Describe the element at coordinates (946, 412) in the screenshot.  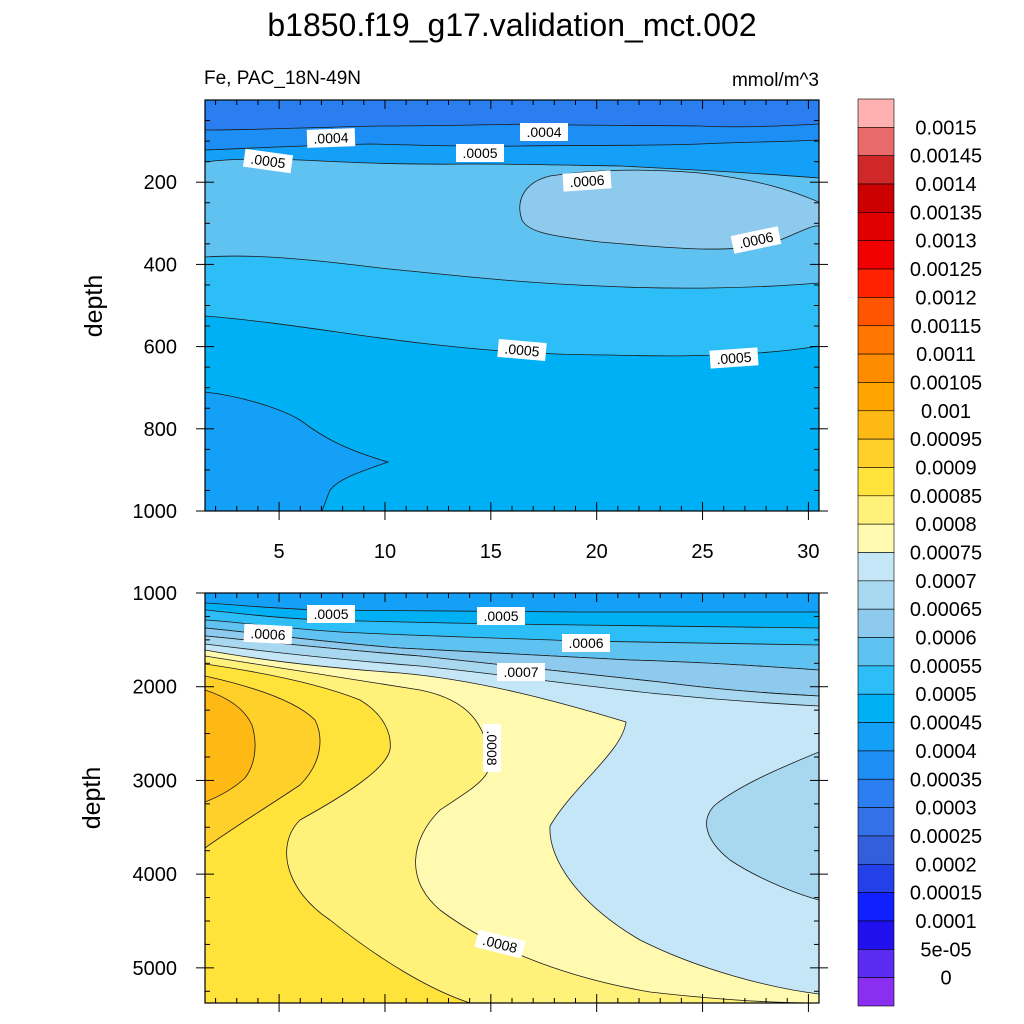
I see `colorbar-label: 0.001` at that location.